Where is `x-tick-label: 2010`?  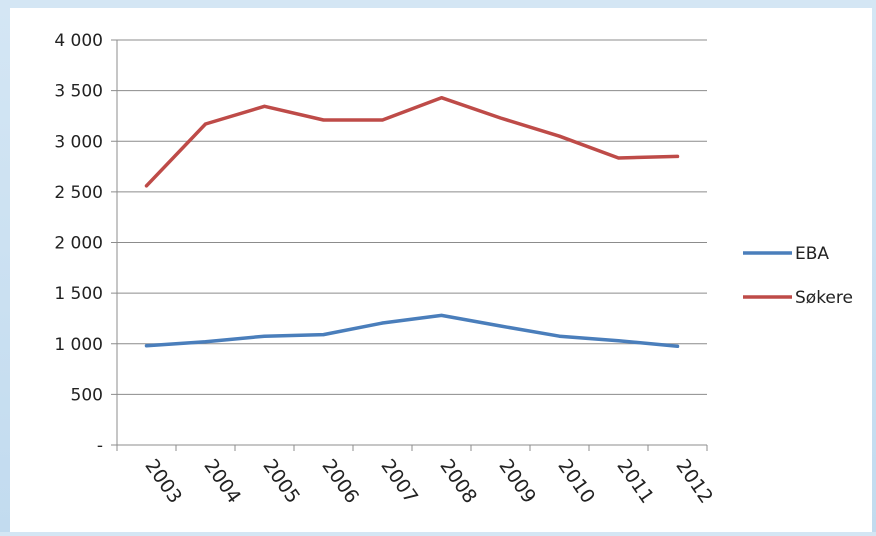 x-tick-label: 2010 is located at coordinates (576, 481).